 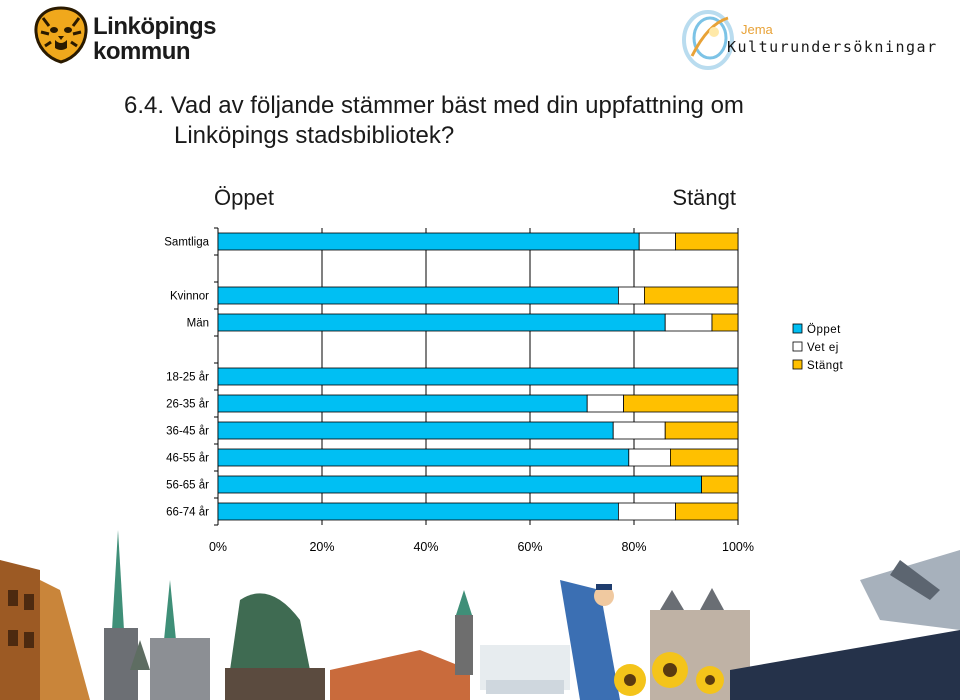 What do you see at coordinates (187, 459) in the screenshot?
I see `category-label: 46-55 år` at bounding box center [187, 459].